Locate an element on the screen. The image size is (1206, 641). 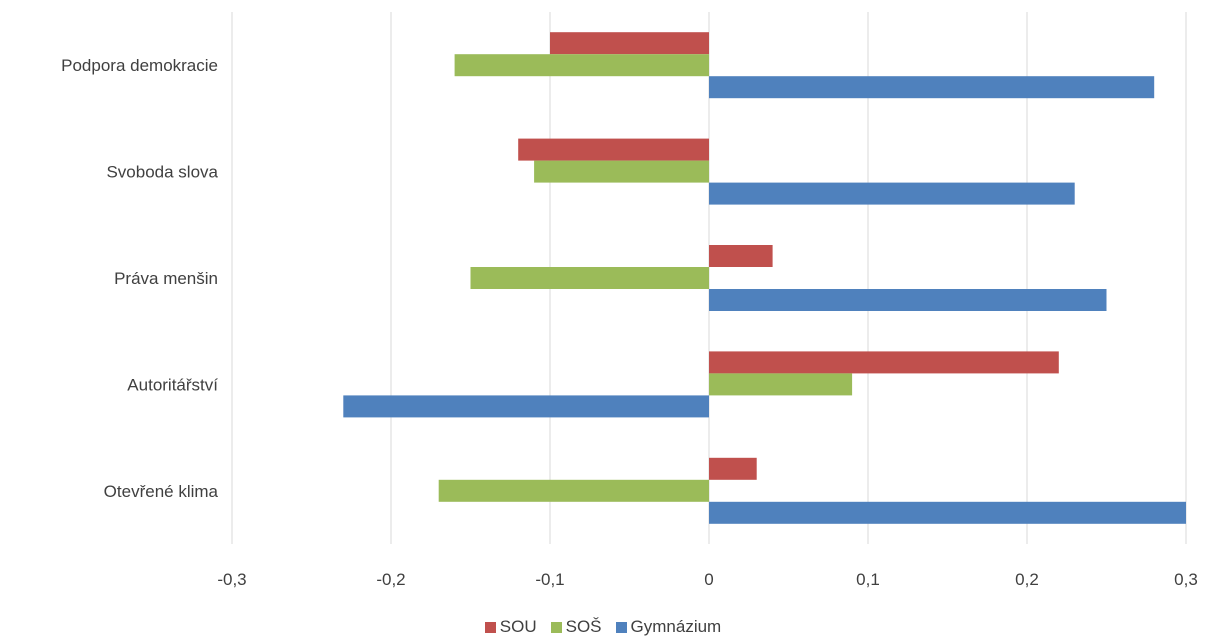
category-label: Svoboda slova is located at coordinates (162, 172).